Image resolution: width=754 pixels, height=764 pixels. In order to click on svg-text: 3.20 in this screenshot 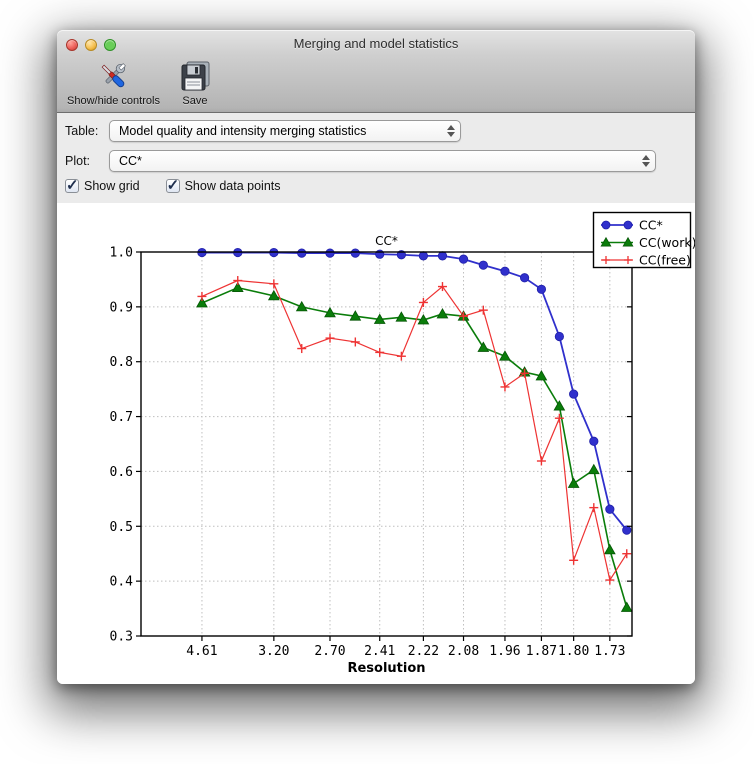, I will do `click(273, 651)`.